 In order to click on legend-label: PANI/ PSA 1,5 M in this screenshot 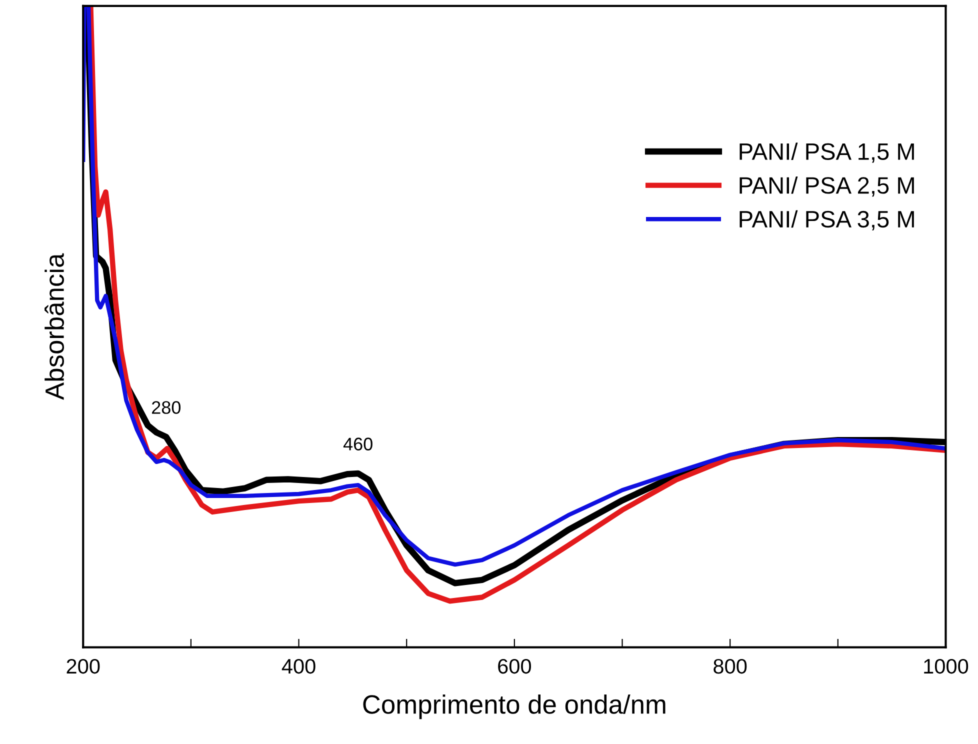, I will do `click(827, 152)`.